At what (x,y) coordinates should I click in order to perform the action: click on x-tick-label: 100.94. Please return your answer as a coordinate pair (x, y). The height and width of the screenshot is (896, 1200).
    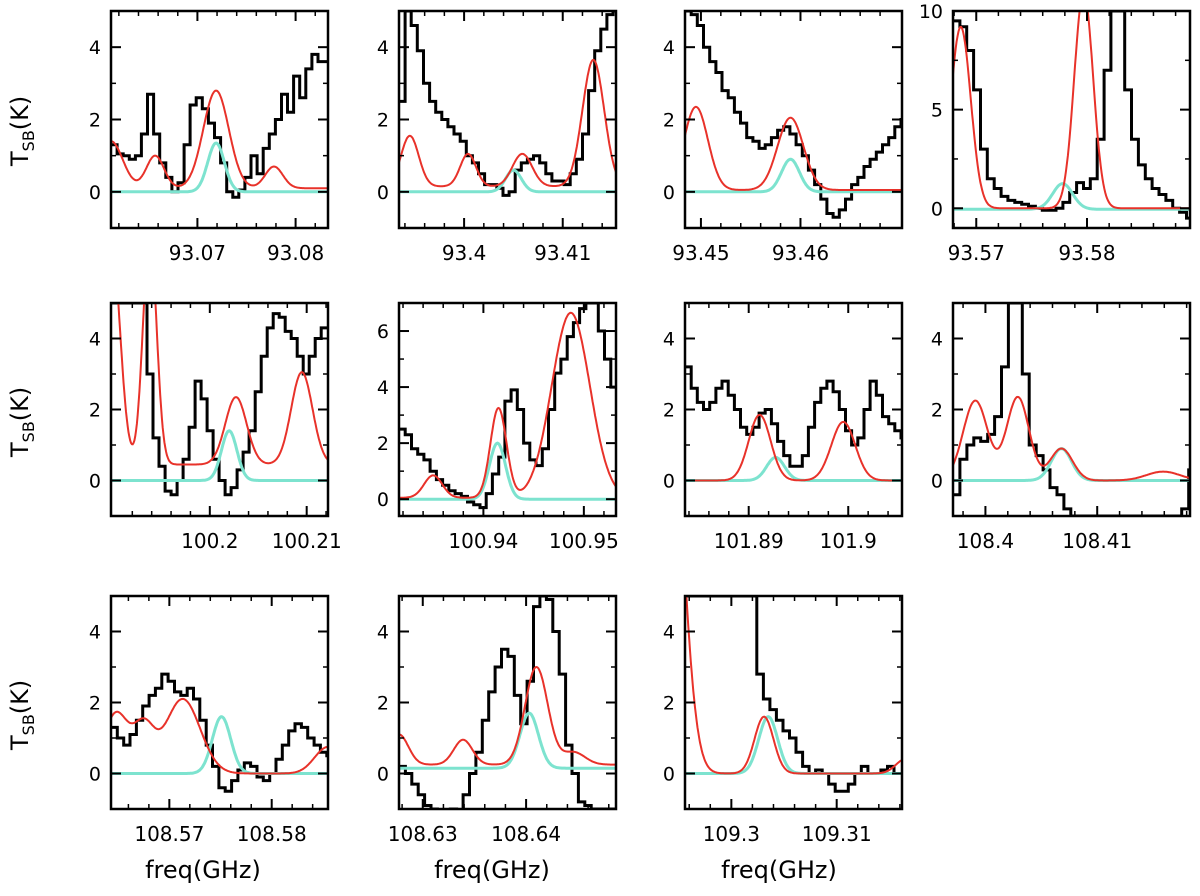
    Looking at the image, I should click on (483, 541).